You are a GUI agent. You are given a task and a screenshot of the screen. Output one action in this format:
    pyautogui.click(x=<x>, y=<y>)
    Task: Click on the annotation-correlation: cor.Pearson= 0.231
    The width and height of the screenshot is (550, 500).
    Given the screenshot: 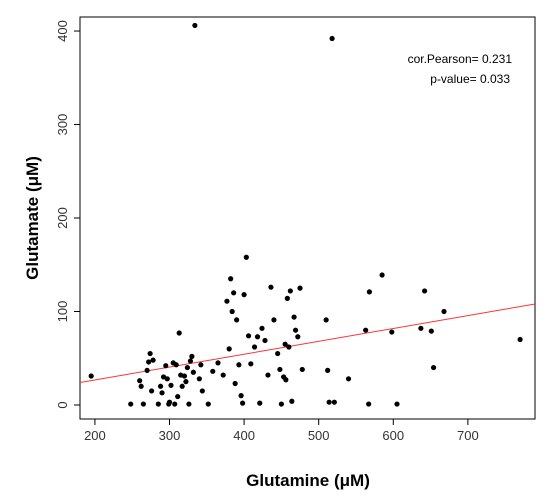 What is the action you would take?
    pyautogui.click(x=460, y=59)
    